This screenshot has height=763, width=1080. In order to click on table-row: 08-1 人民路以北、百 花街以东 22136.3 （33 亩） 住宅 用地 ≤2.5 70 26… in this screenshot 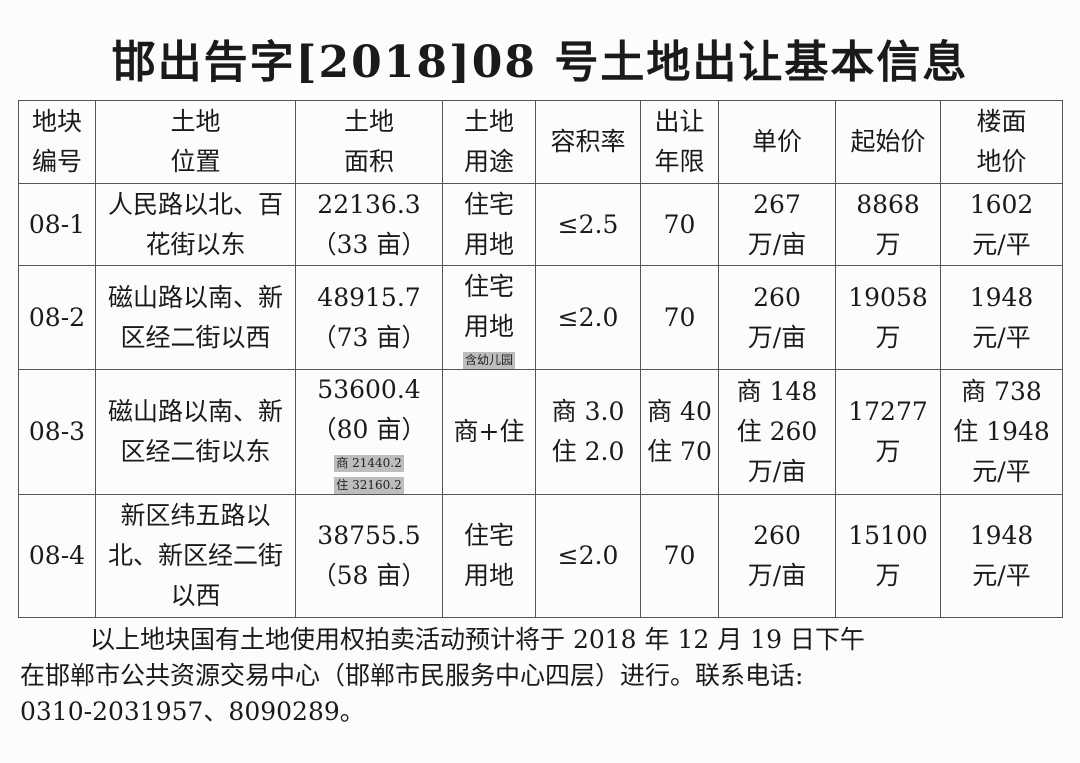, I will do `click(540, 224)`.